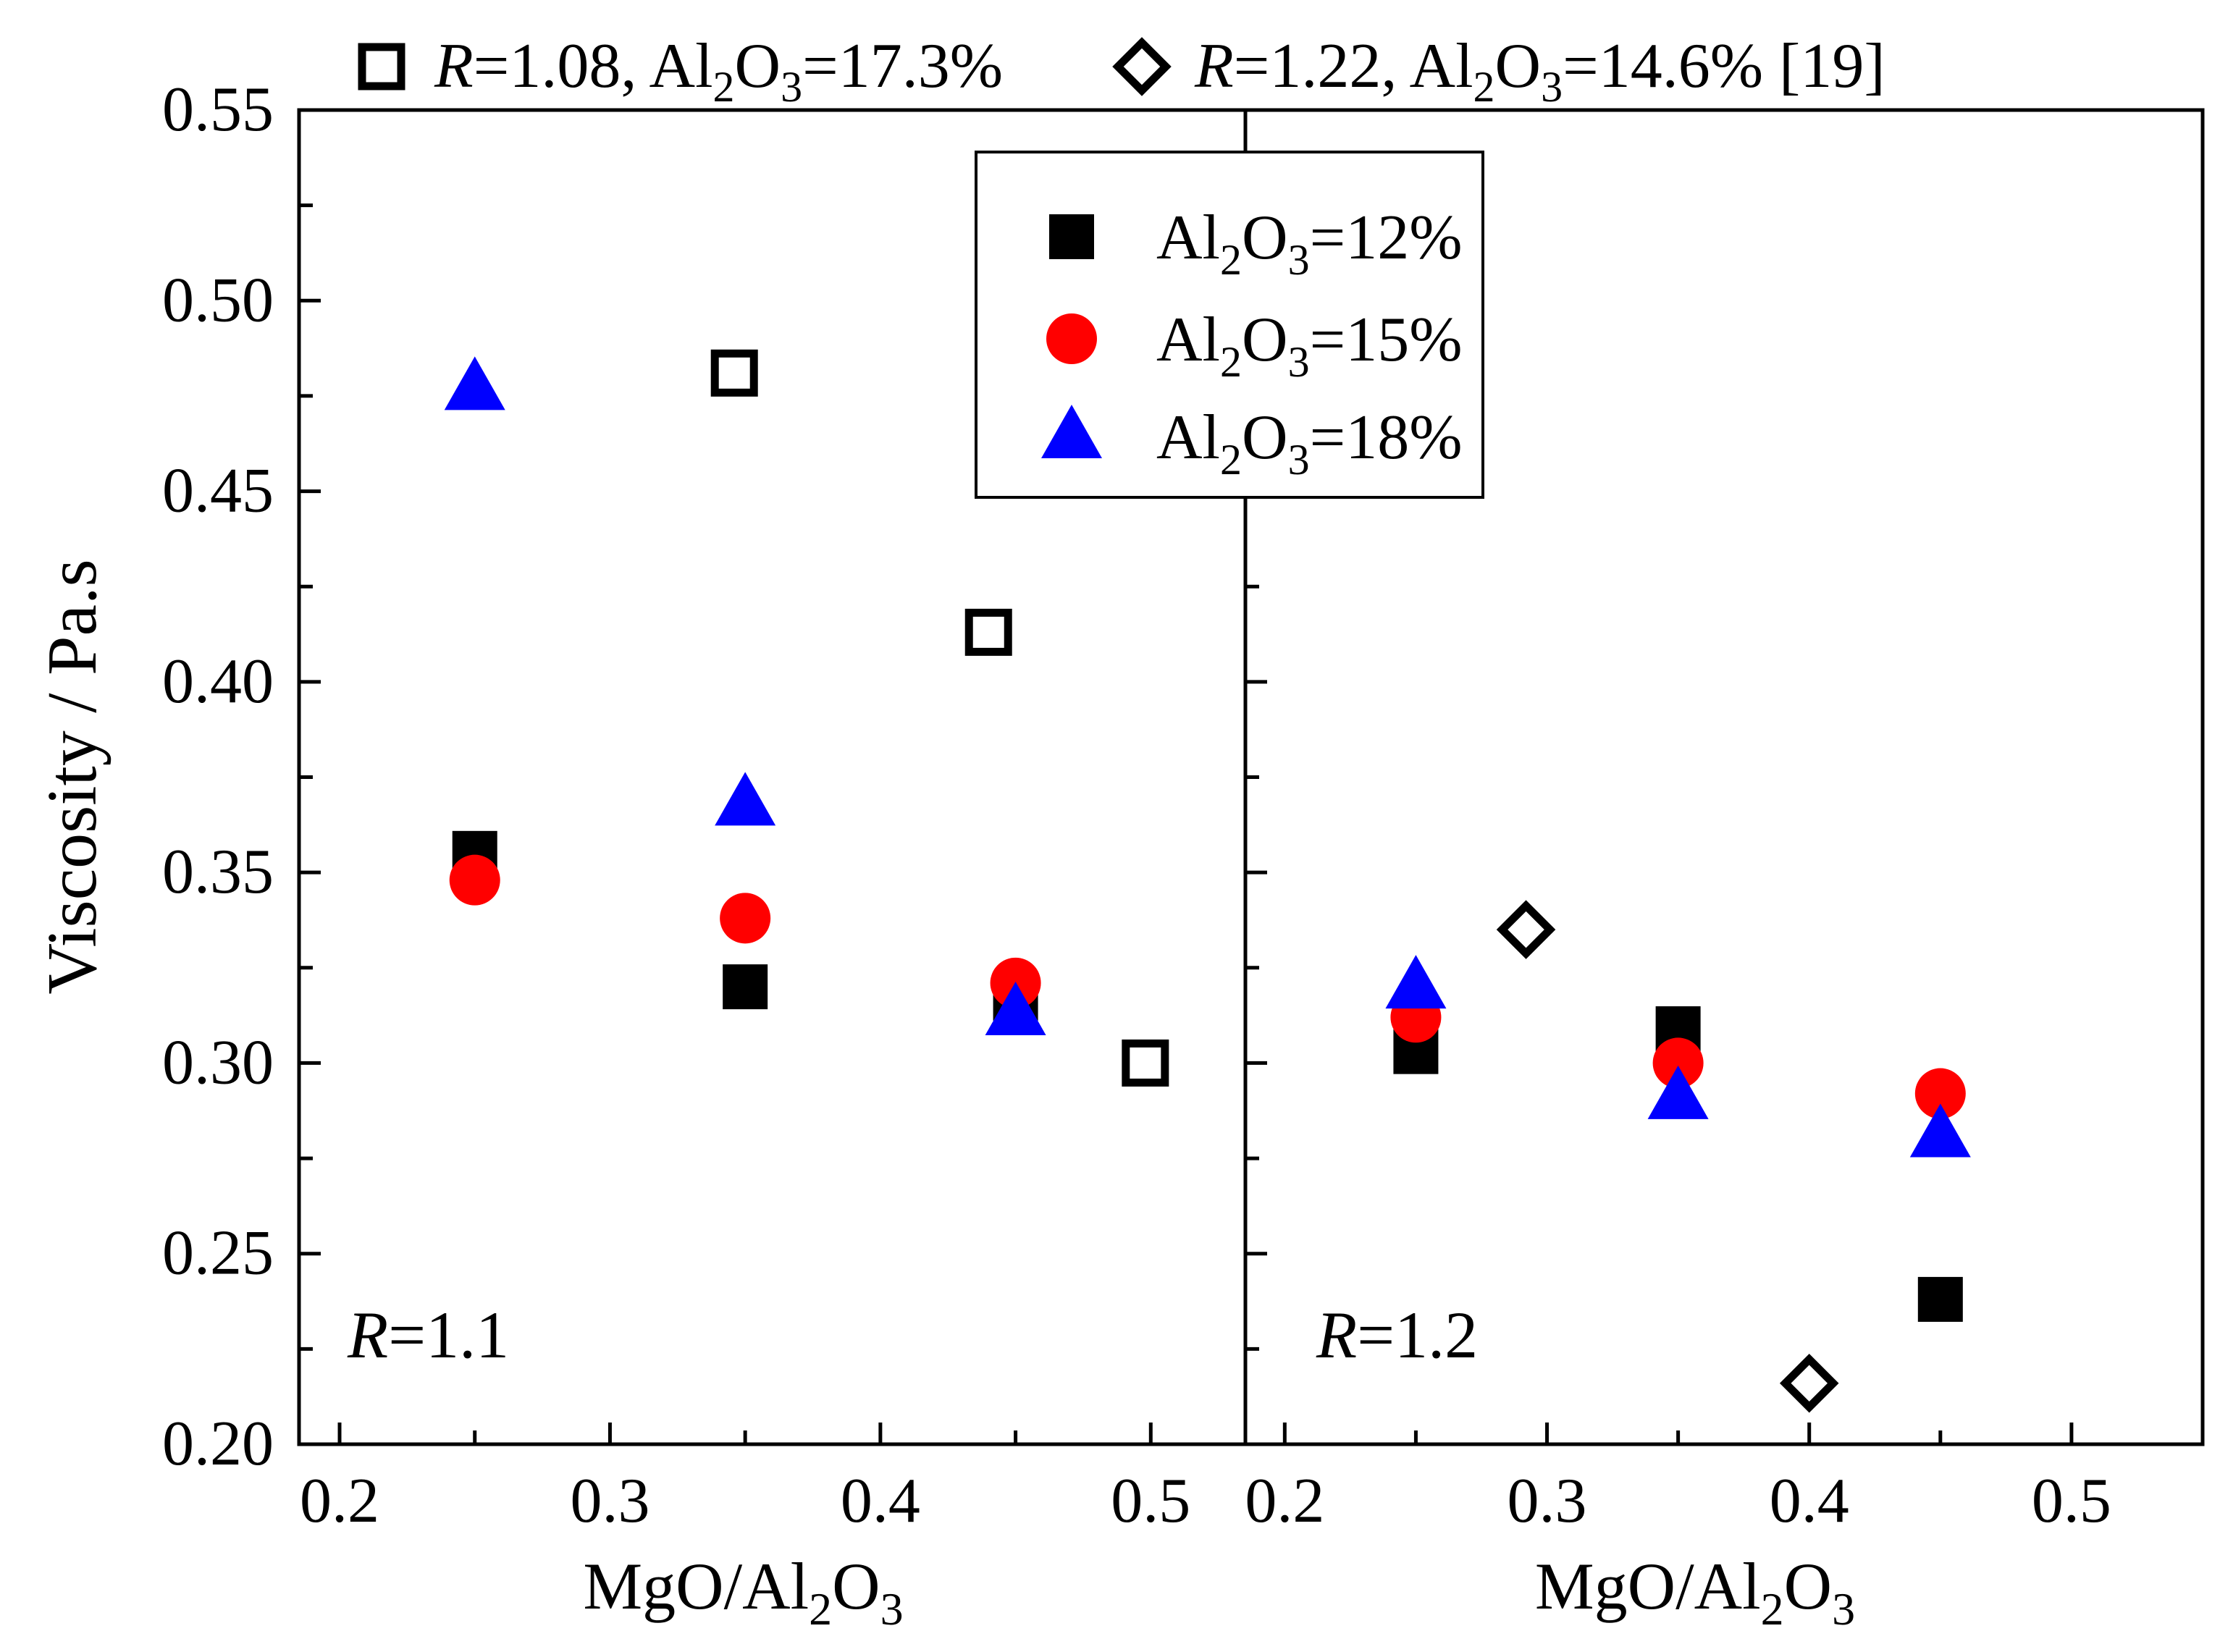 This screenshot has height=1652, width=2220. Describe the element at coordinates (428, 1335) in the screenshot. I see `panel-annotation: R=1.1` at that location.